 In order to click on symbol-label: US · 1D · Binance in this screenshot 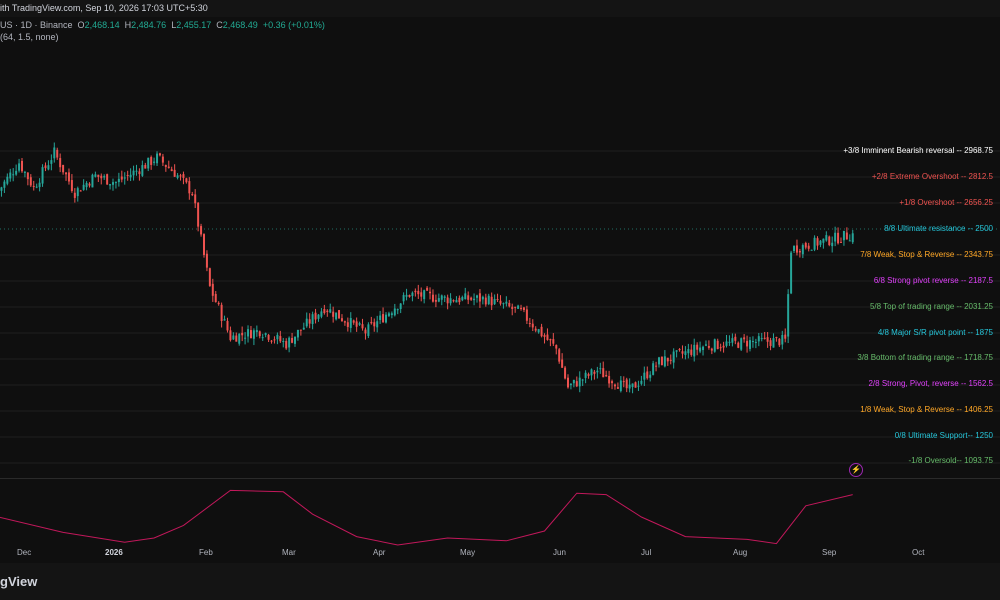, I will do `click(36, 25)`.